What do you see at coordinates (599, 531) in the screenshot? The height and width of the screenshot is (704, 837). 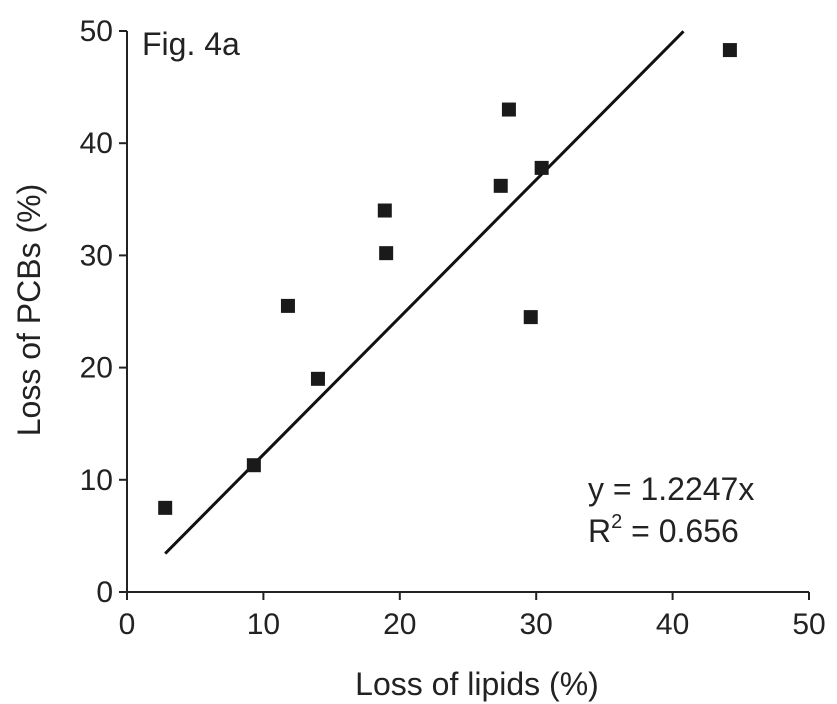 I see `r-squared-prefix: R` at bounding box center [599, 531].